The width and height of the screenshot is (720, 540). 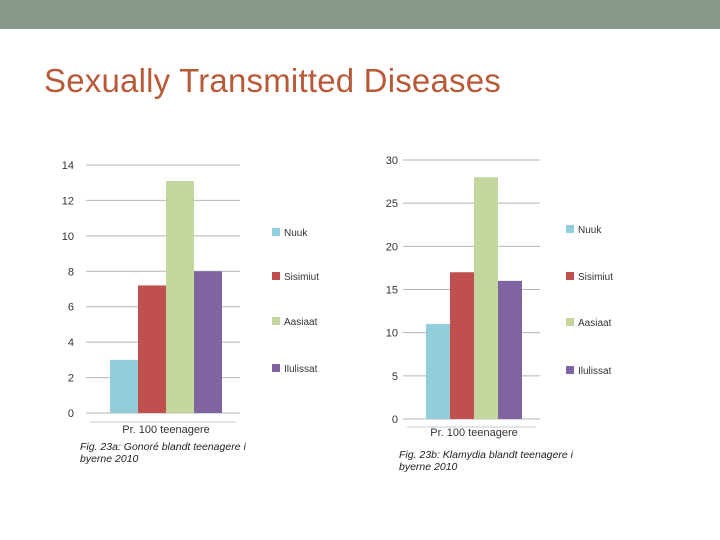 I want to click on chart-2-bar-nuuk, so click(x=438, y=371).